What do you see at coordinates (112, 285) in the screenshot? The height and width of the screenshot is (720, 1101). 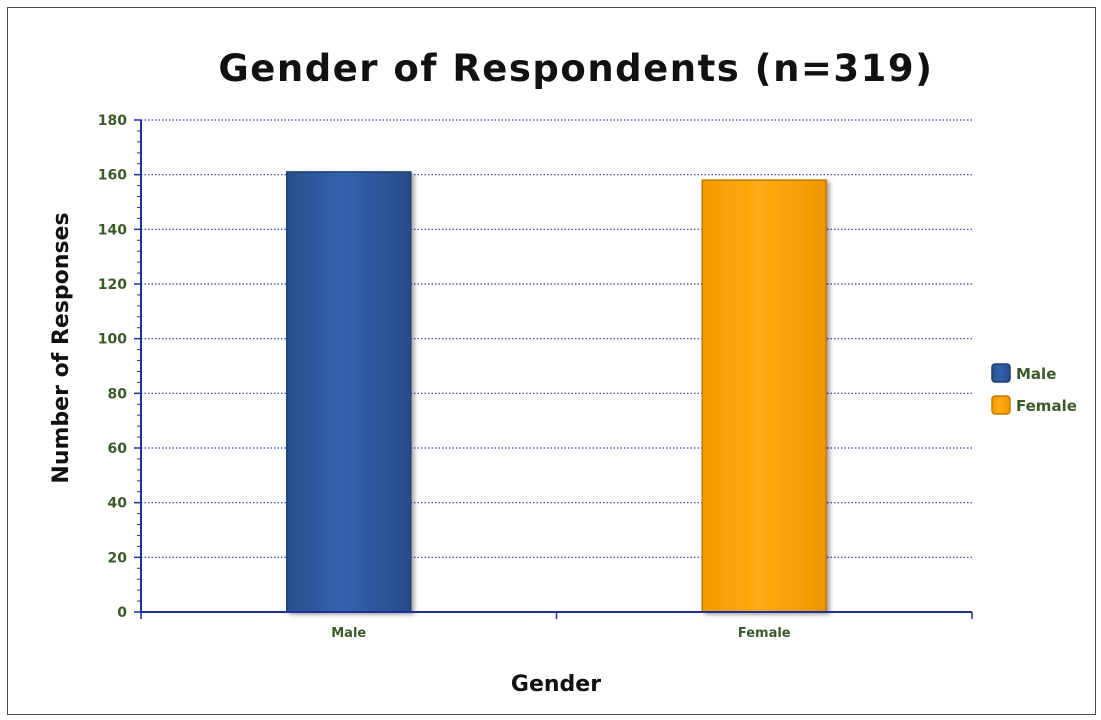 I see `y-tick-label: 120` at bounding box center [112, 285].